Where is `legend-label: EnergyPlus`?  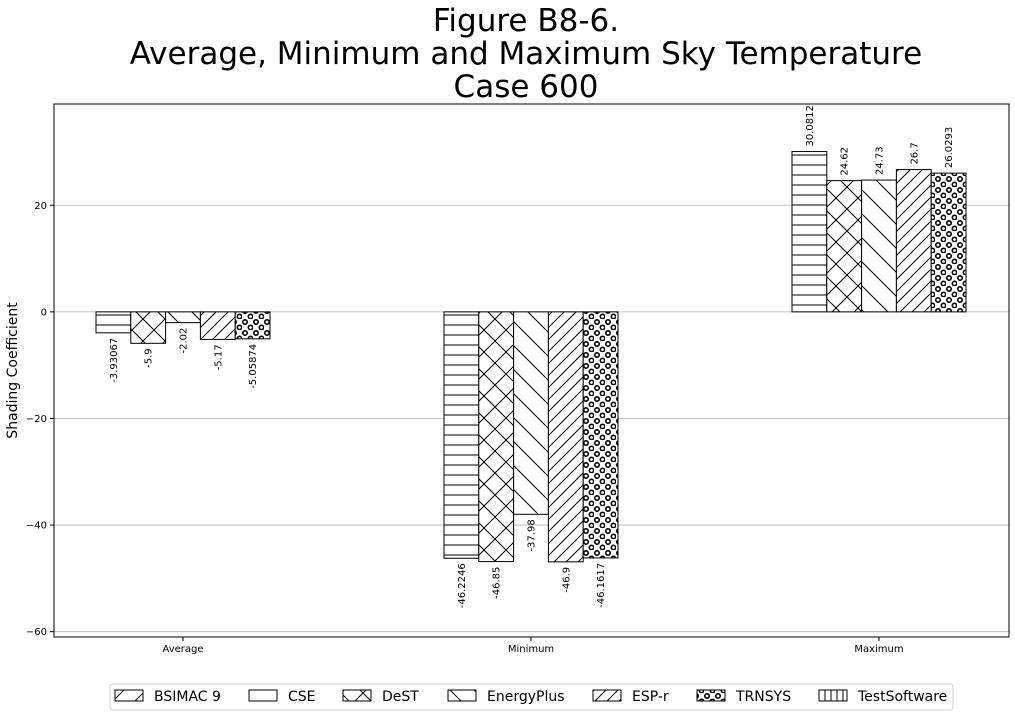
legend-label: EnergyPlus is located at coordinates (526, 697).